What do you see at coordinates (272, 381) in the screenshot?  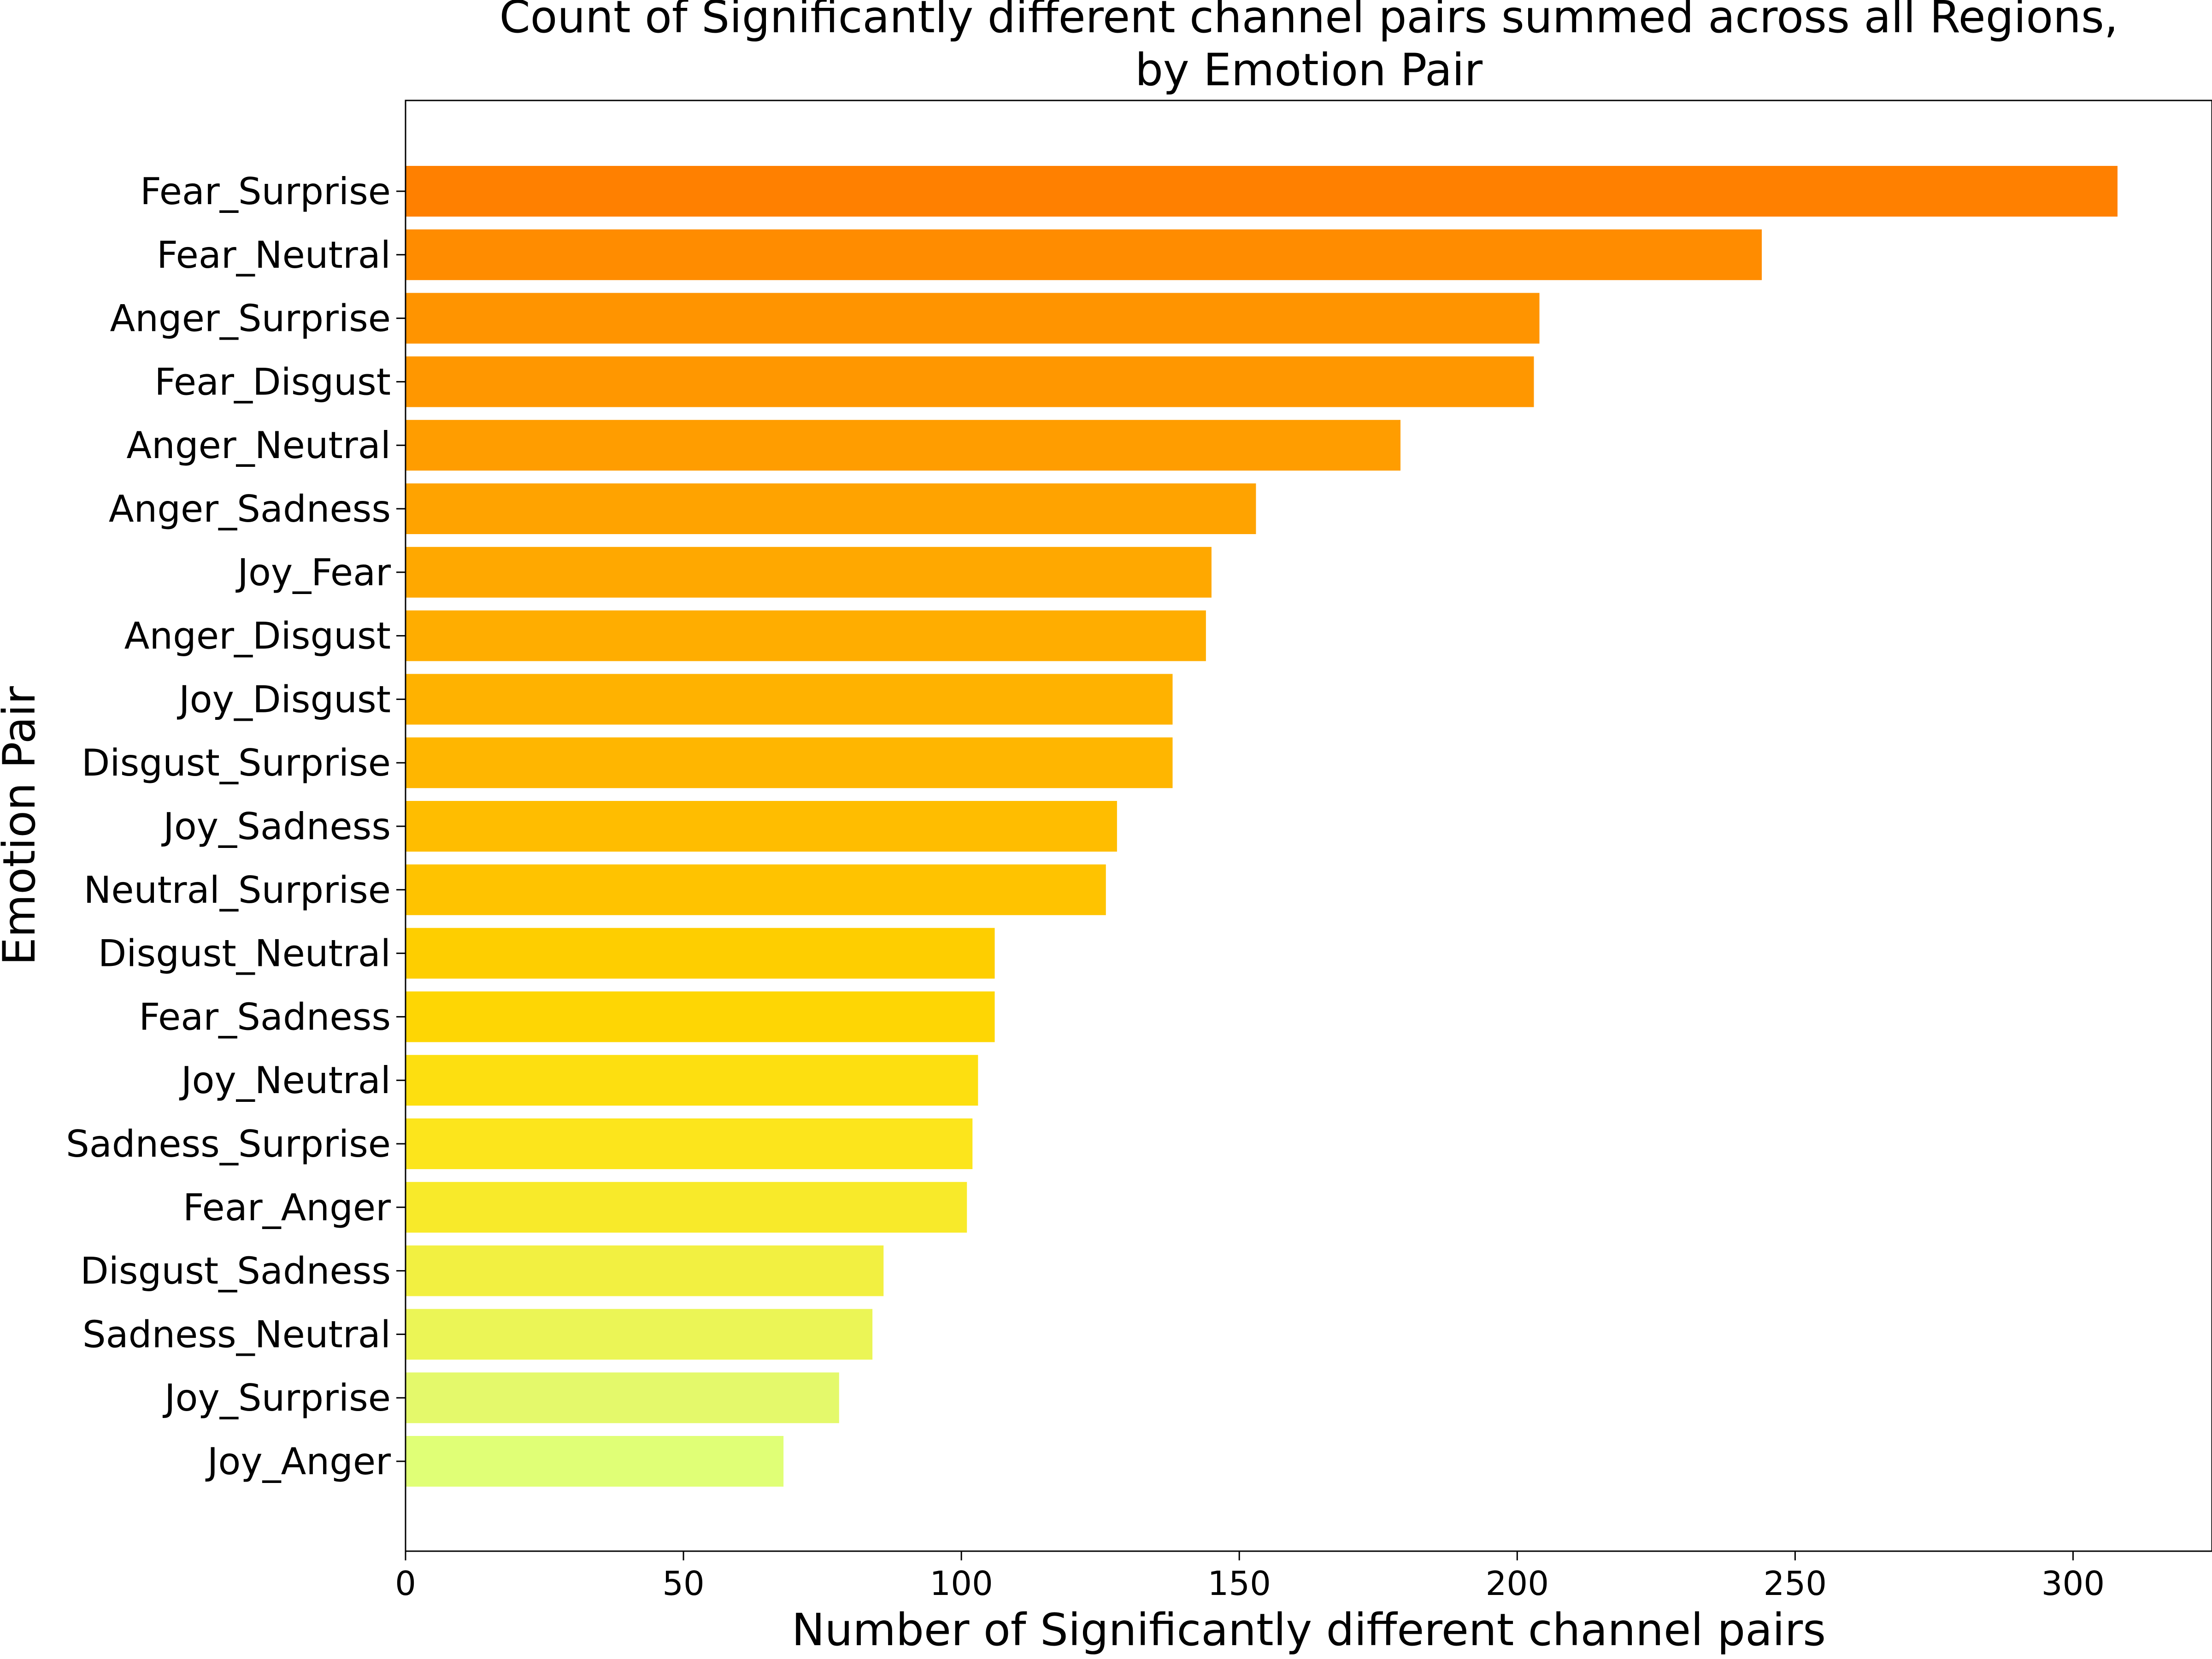 I see `y-tick-label: Fear_Disgust` at bounding box center [272, 381].